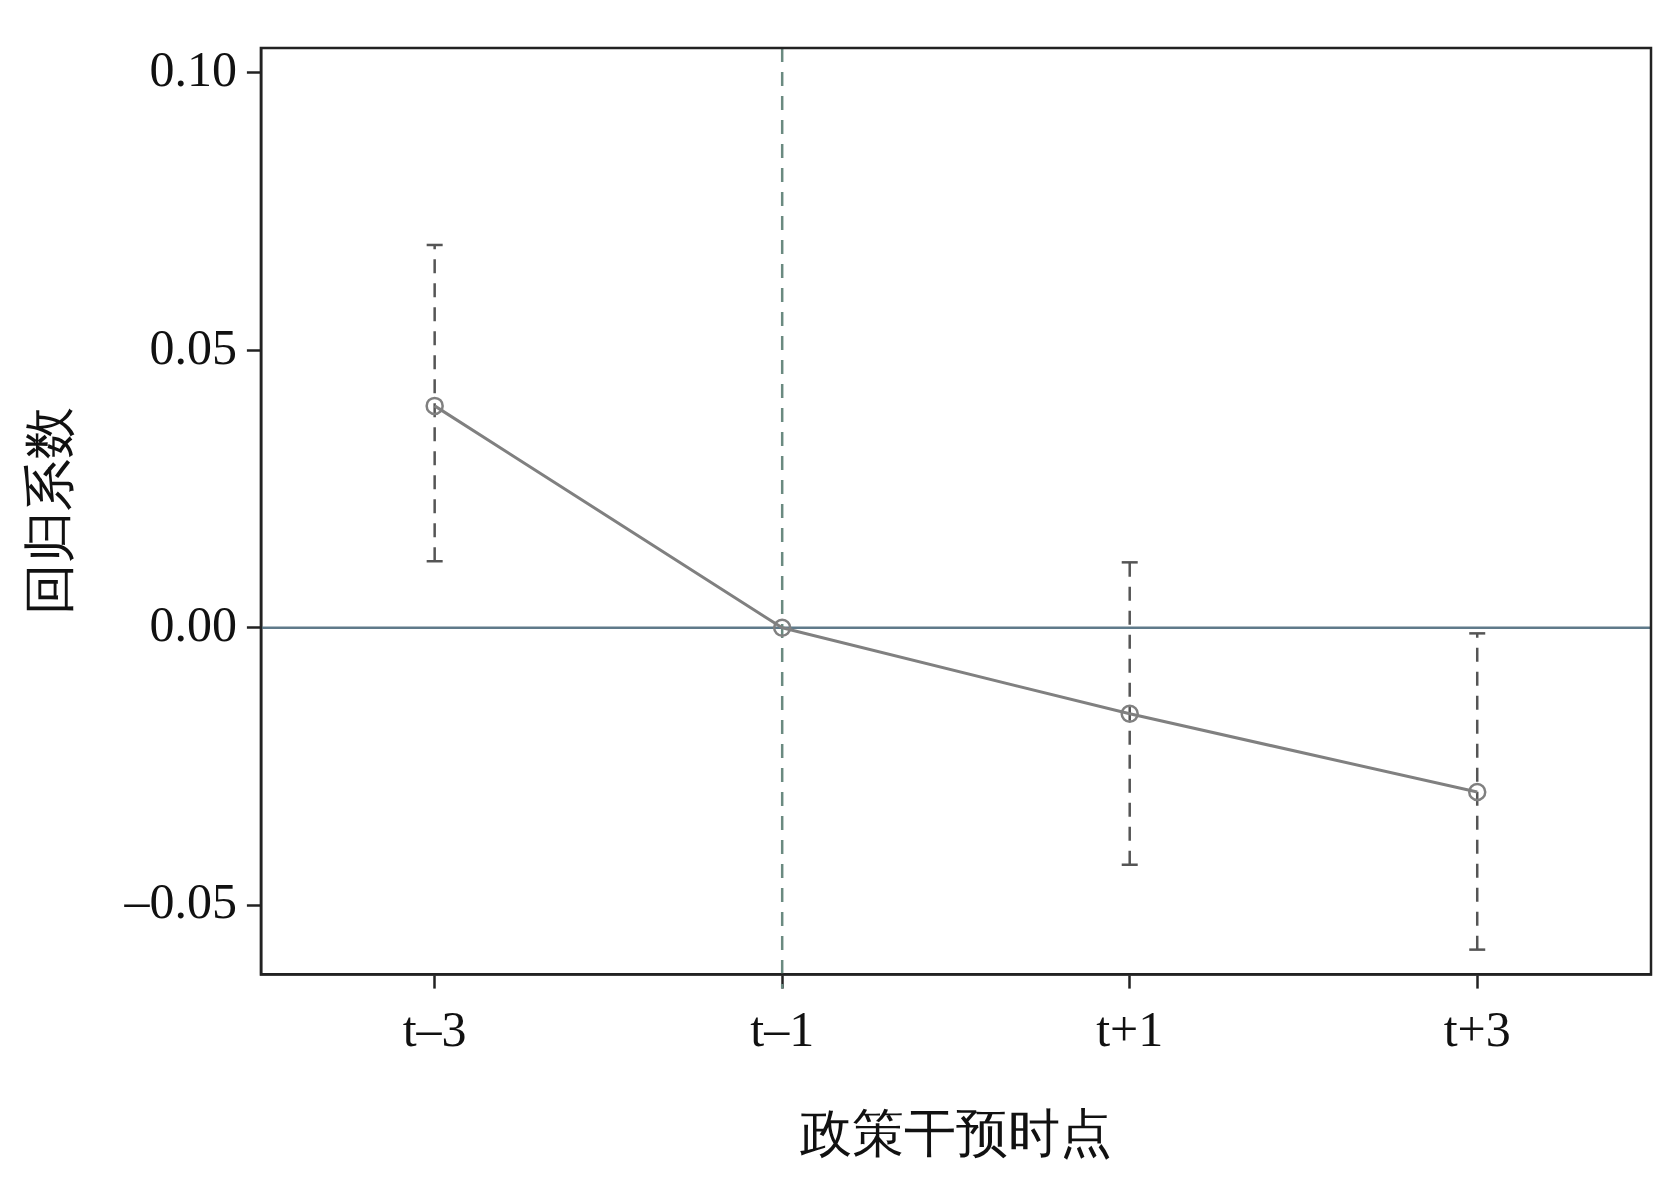 This screenshot has height=1195, width=1679. What do you see at coordinates (434, 1028) in the screenshot?
I see `x-tick-label: t–3` at bounding box center [434, 1028].